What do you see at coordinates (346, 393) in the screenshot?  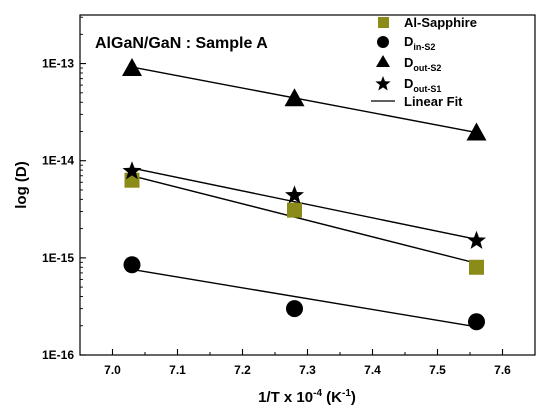 I see `x-axis-label-unit-exponent: -1` at bounding box center [346, 393].